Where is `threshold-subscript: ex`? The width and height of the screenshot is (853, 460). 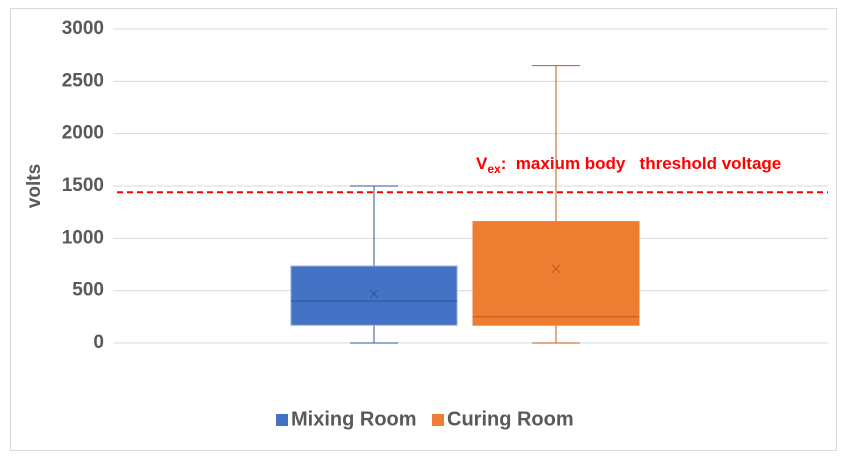
threshold-subscript: ex is located at coordinates (494, 169).